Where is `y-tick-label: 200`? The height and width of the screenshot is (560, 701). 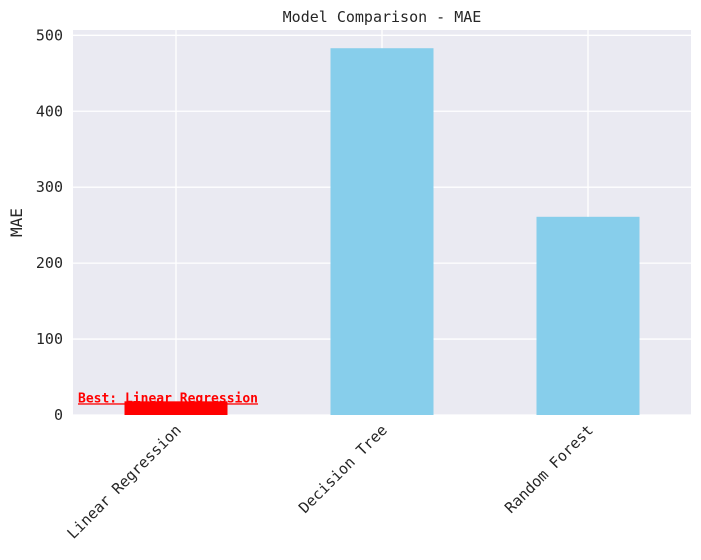
y-tick-label: 200 is located at coordinates (49, 263).